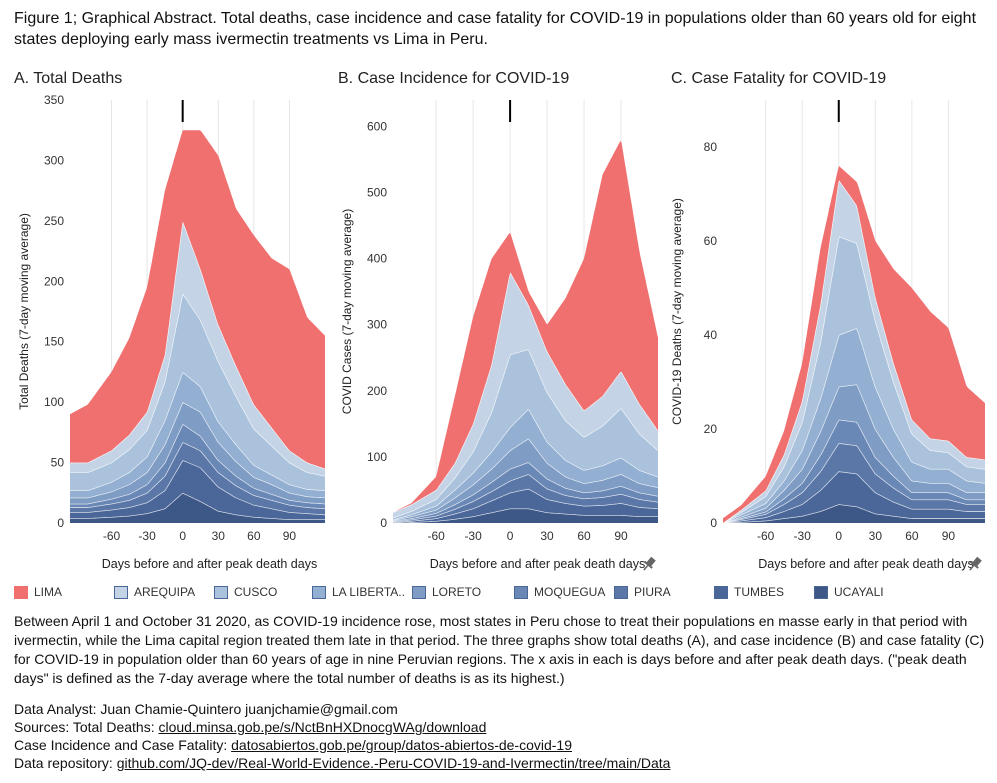  I want to click on legend-label: LIMA, so click(48, 592).